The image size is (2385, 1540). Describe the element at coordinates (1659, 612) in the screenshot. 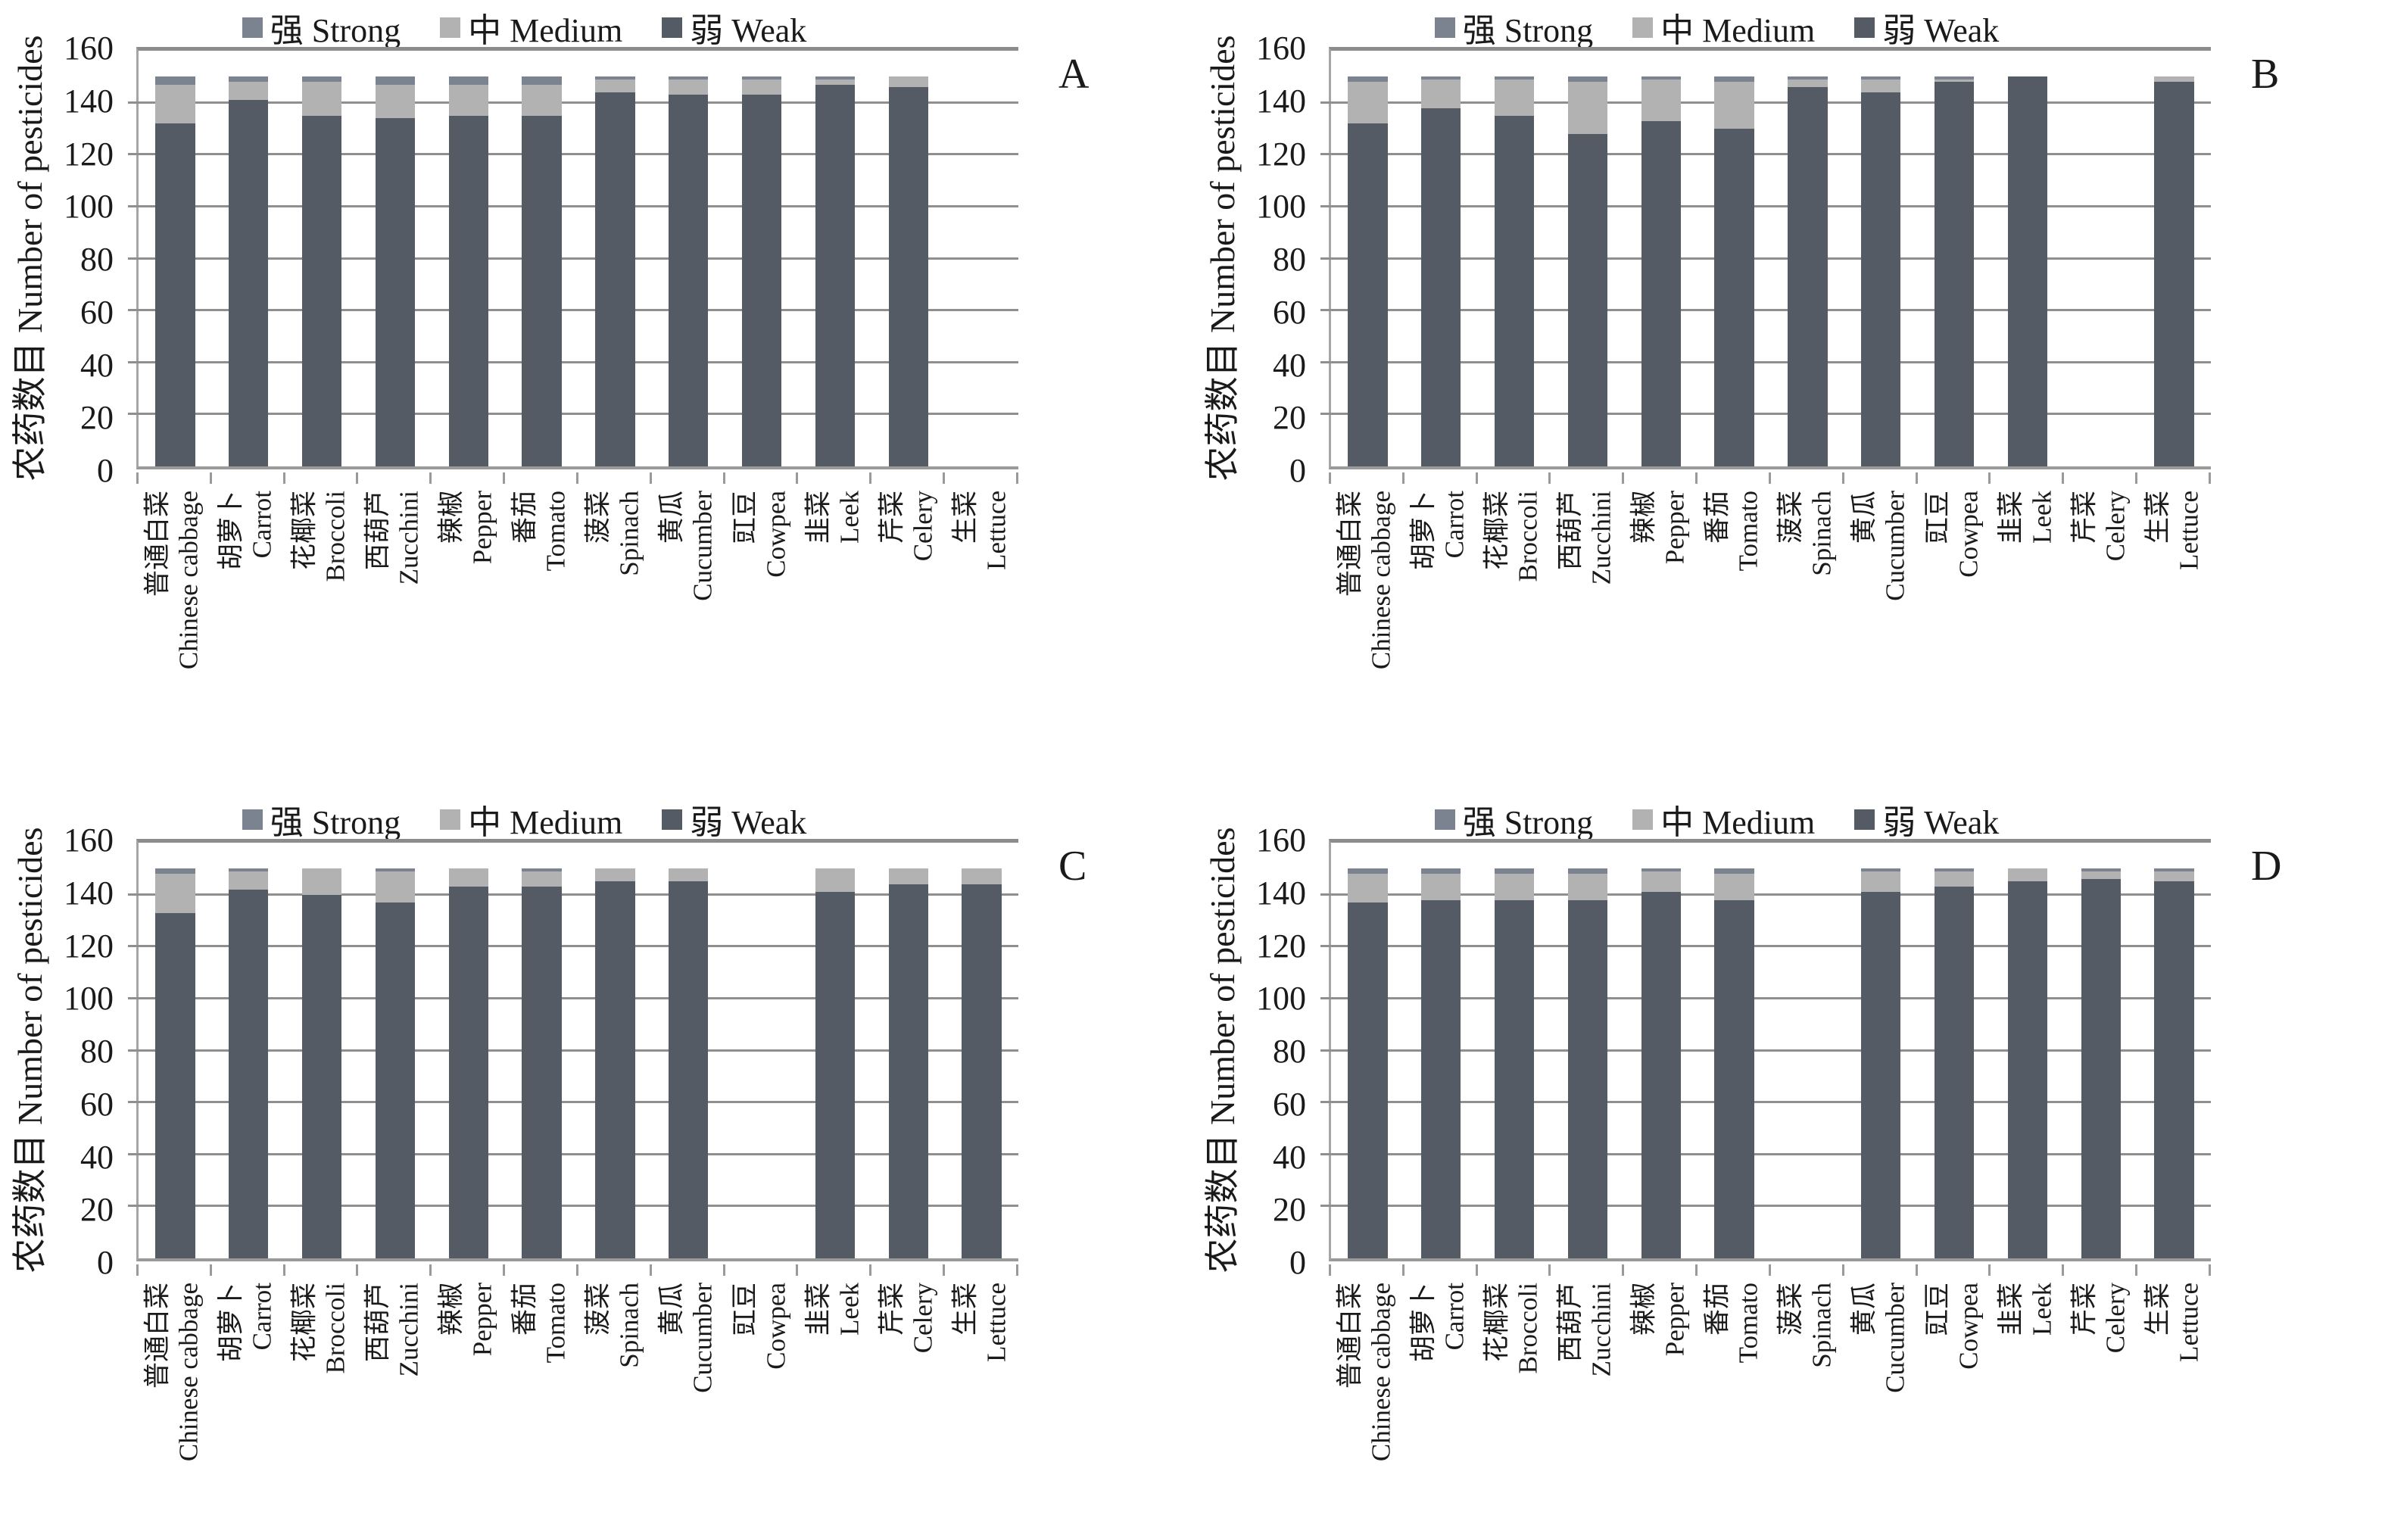

I see `x-label-pepper: 辣椒 Pepper` at that location.